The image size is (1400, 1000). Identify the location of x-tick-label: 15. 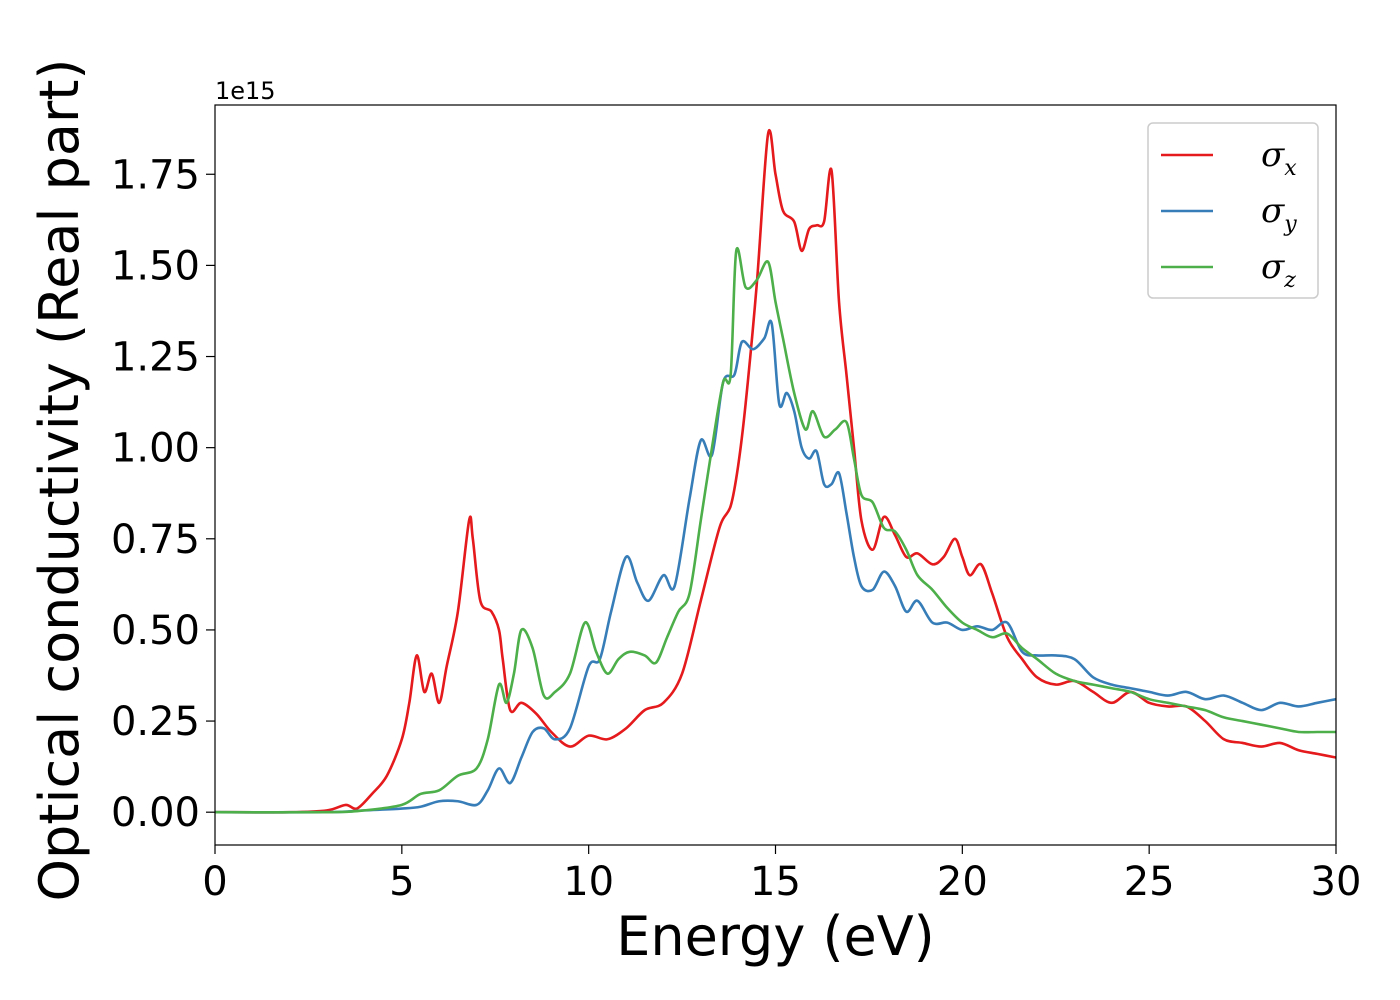
(775, 882).